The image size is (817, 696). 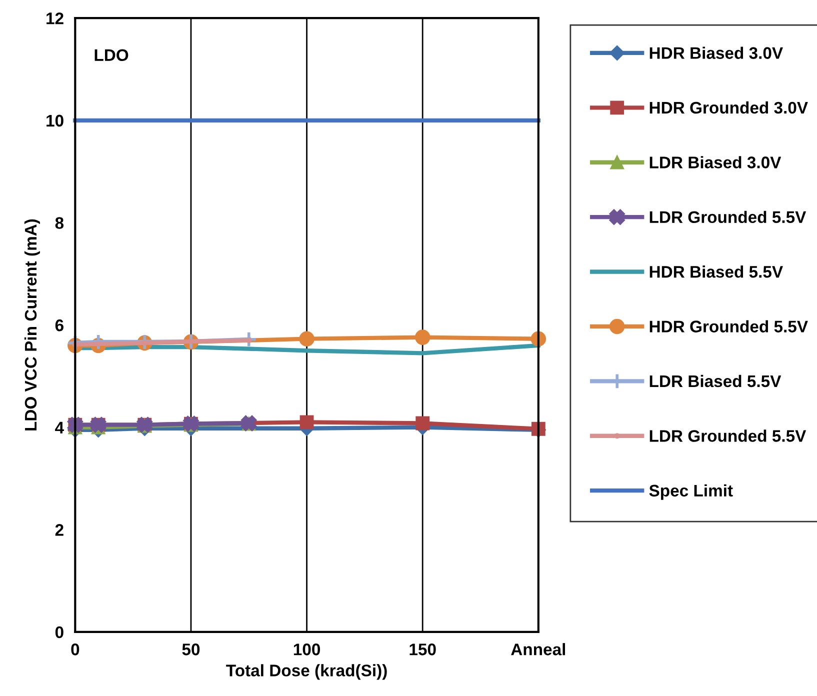 What do you see at coordinates (55, 120) in the screenshot?
I see `y-tick-label: 10` at bounding box center [55, 120].